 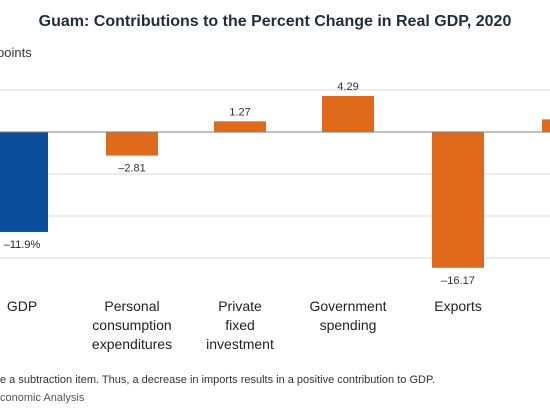 What do you see at coordinates (239, 112) in the screenshot?
I see `data-label: 1.27` at bounding box center [239, 112].